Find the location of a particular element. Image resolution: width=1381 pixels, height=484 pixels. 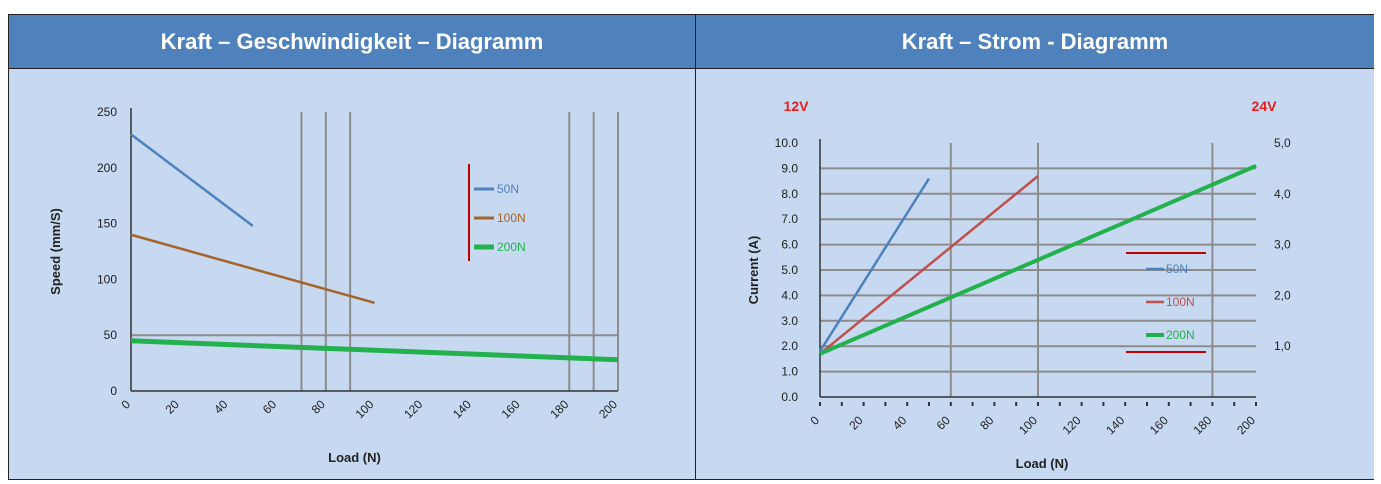

y-tick-label: 5.0 is located at coordinates (789, 270).